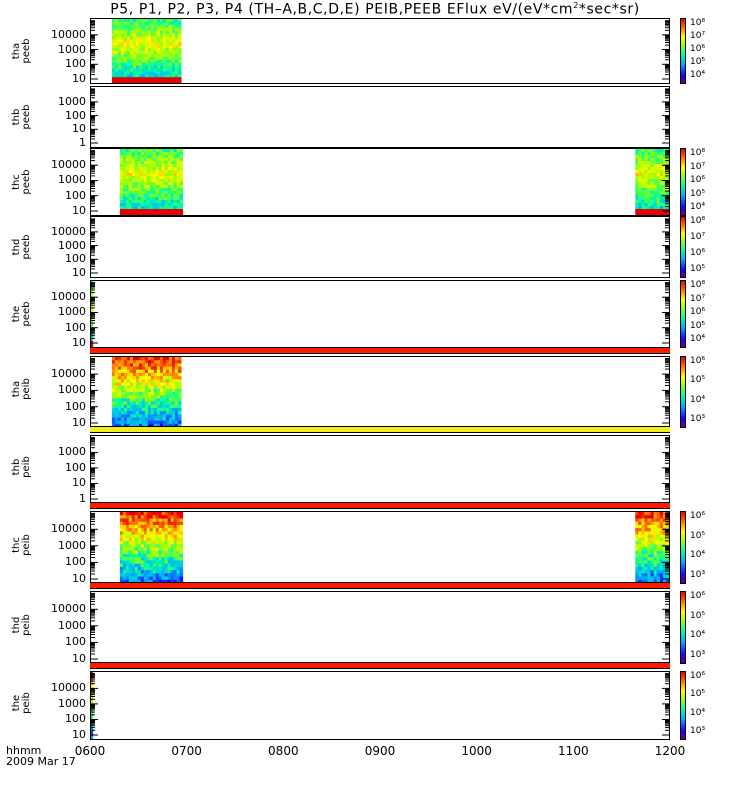  What do you see at coordinates (68, 165) in the screenshot?
I see `panel-thc-peeb-ytick-label: 10000` at bounding box center [68, 165].